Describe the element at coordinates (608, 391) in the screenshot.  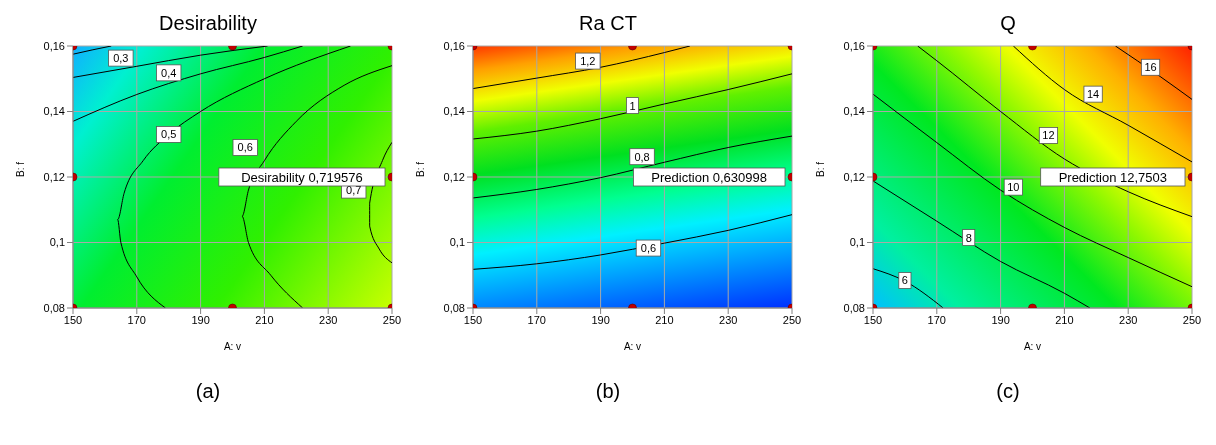
I see `text: (b)` at that location.